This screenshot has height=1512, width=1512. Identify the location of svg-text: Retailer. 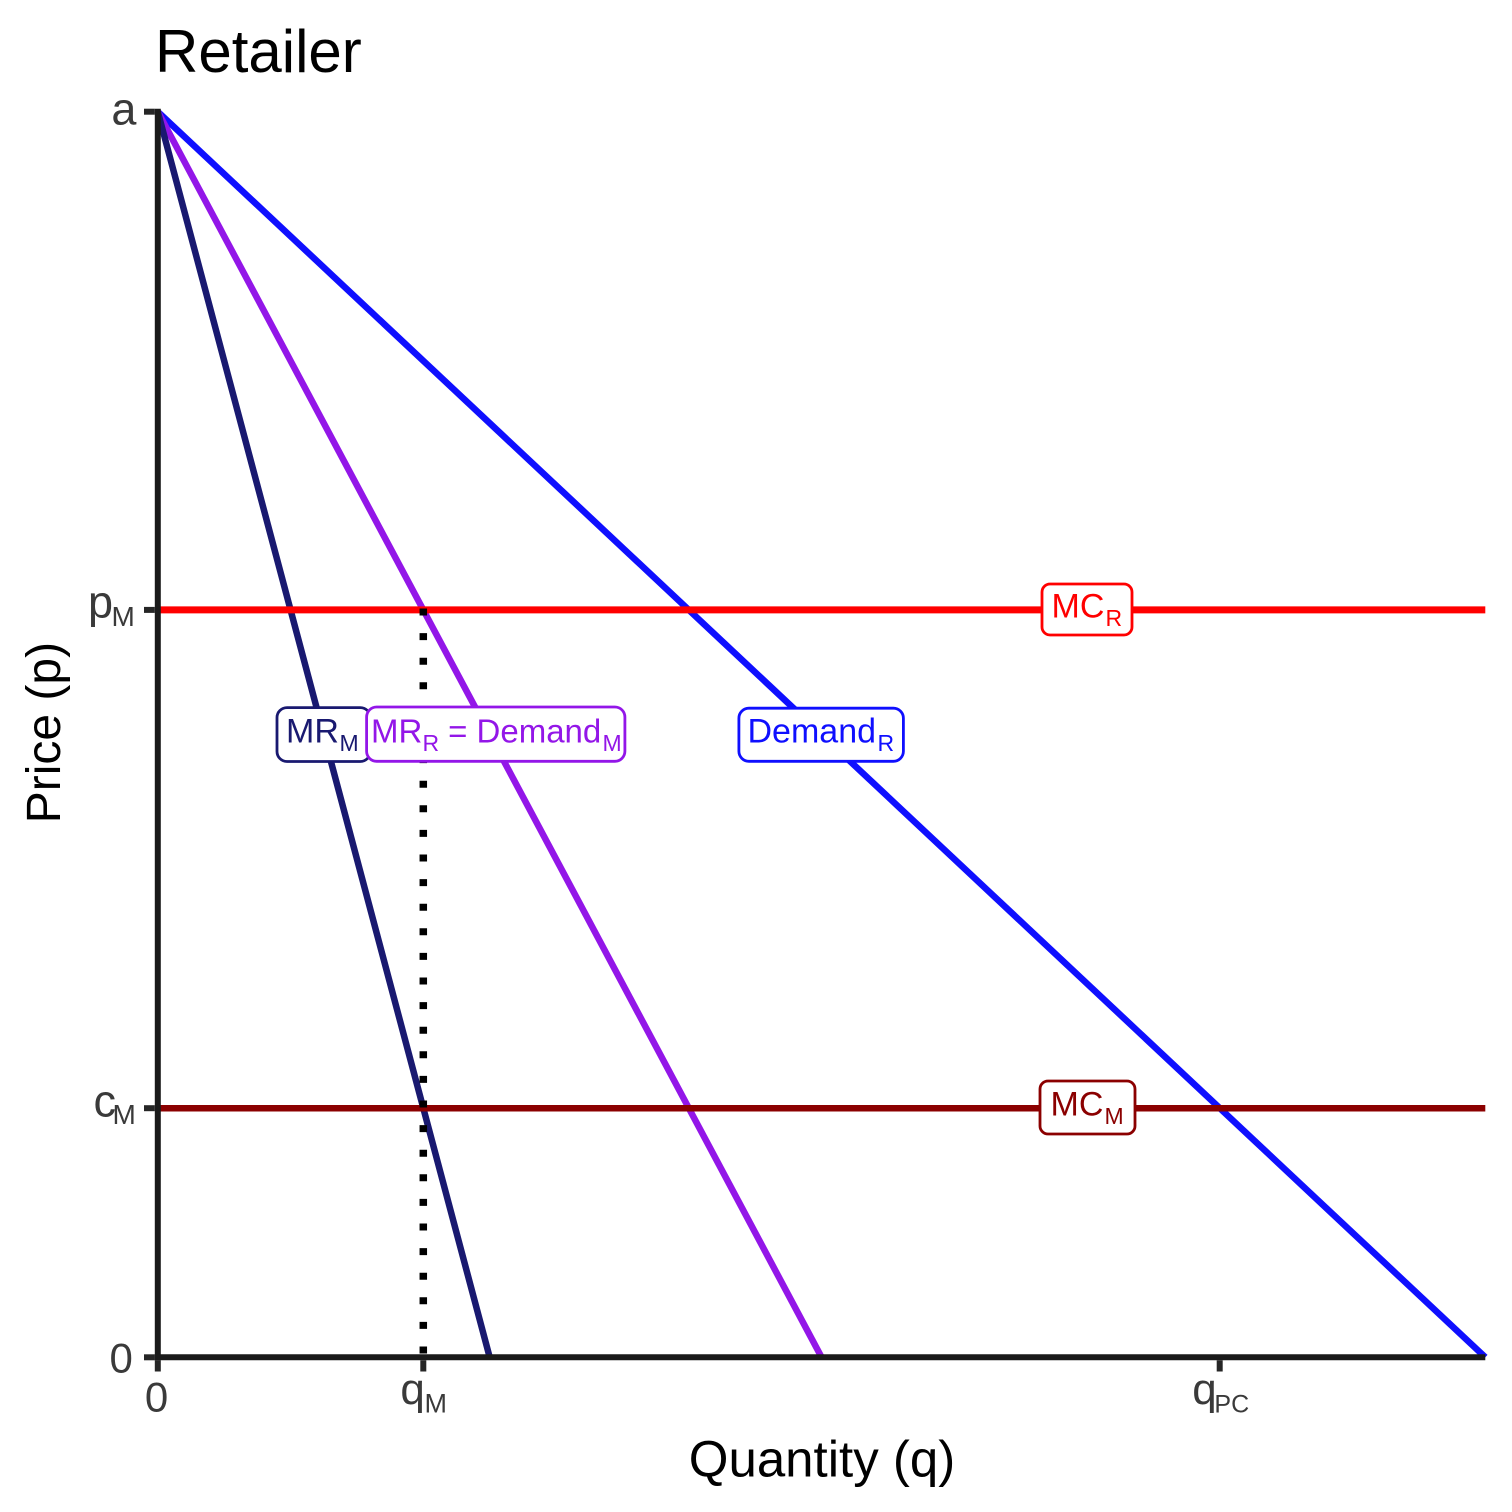
(258, 51).